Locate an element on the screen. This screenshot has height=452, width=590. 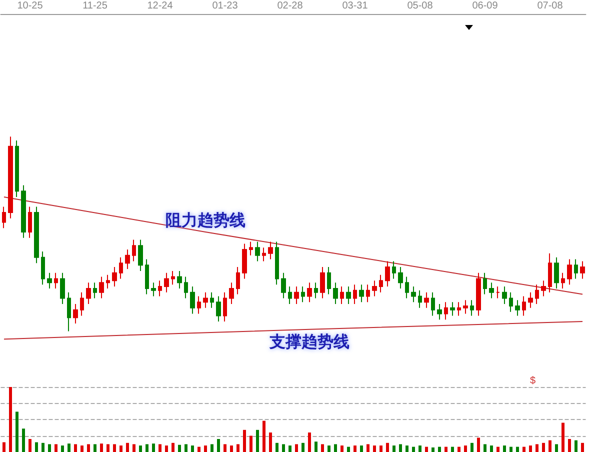
x-tick-label: 02-28 is located at coordinates (290, 6).